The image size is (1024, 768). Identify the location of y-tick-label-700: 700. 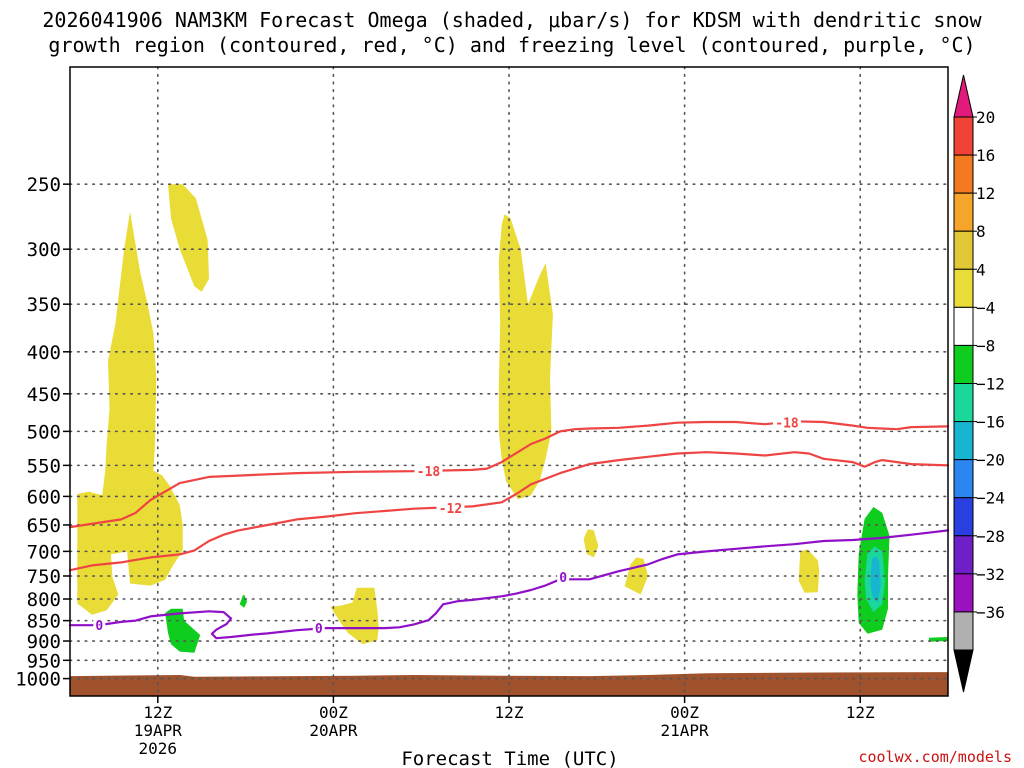
(44, 552).